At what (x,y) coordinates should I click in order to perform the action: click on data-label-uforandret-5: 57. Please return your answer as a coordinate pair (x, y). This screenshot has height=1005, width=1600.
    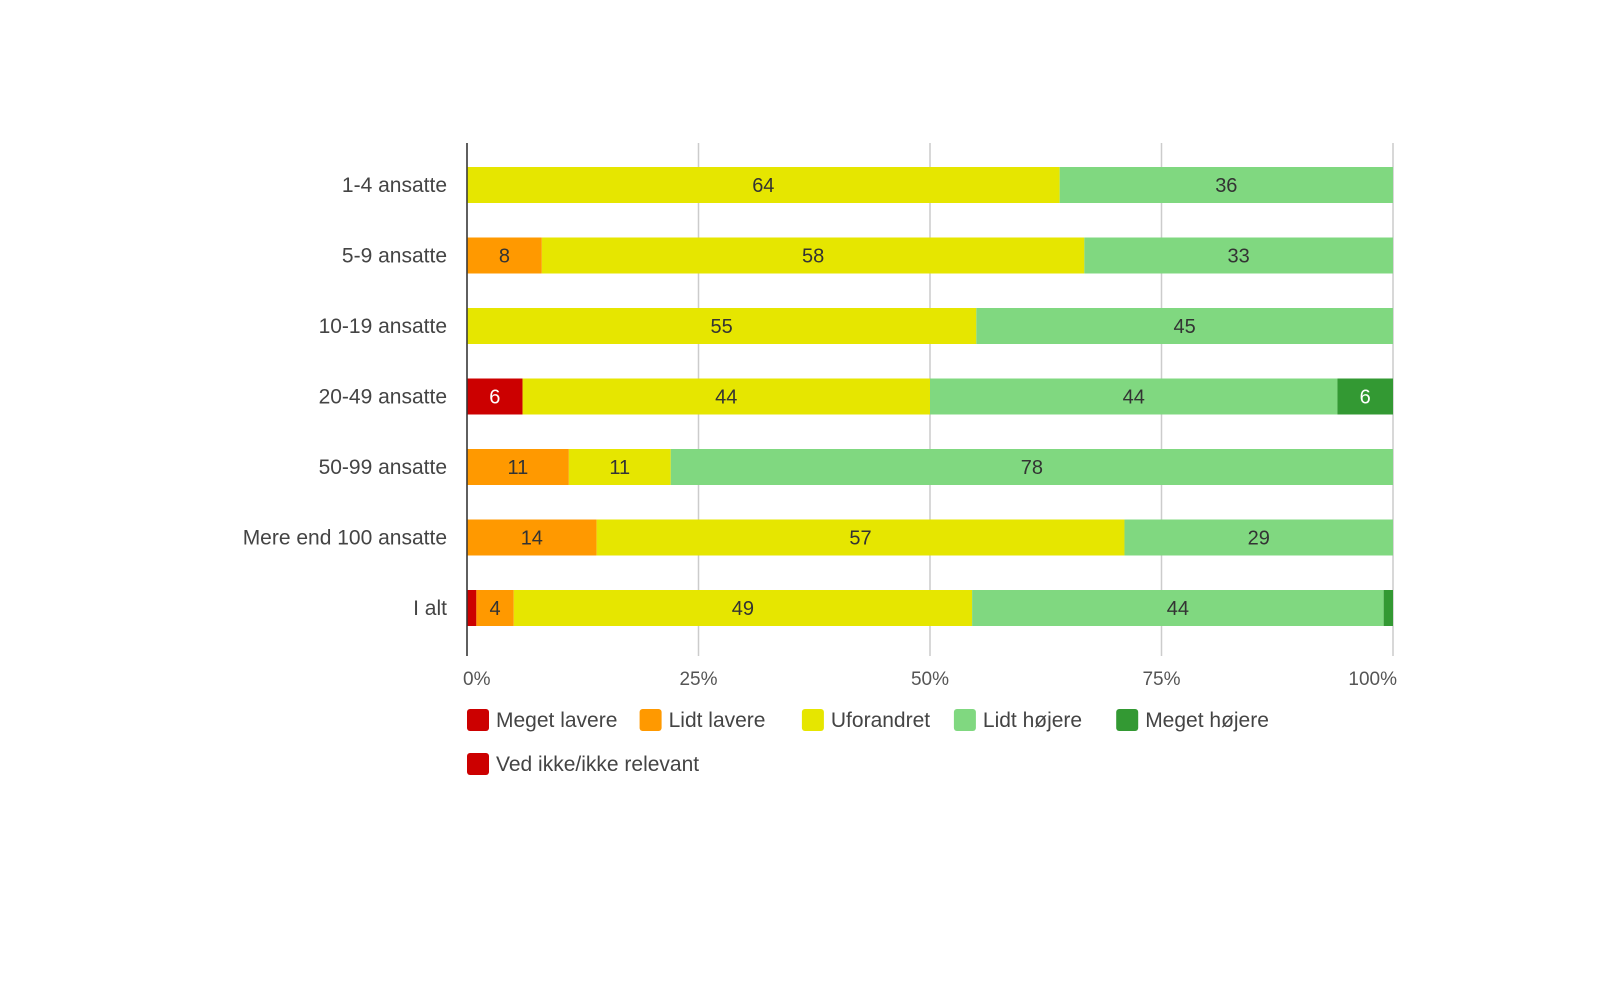
    Looking at the image, I should click on (860, 539).